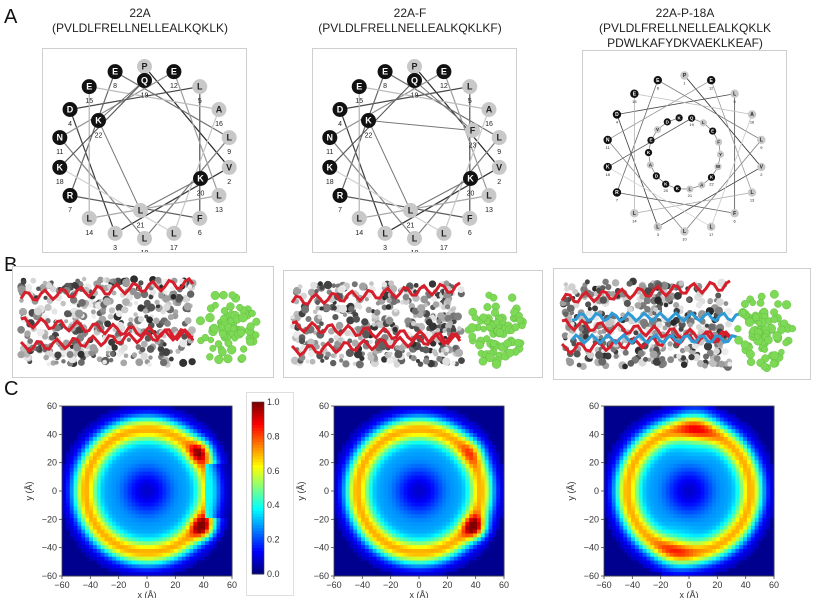  Describe the element at coordinates (174, 72) in the screenshot. I see `residue-letter: E` at that location.